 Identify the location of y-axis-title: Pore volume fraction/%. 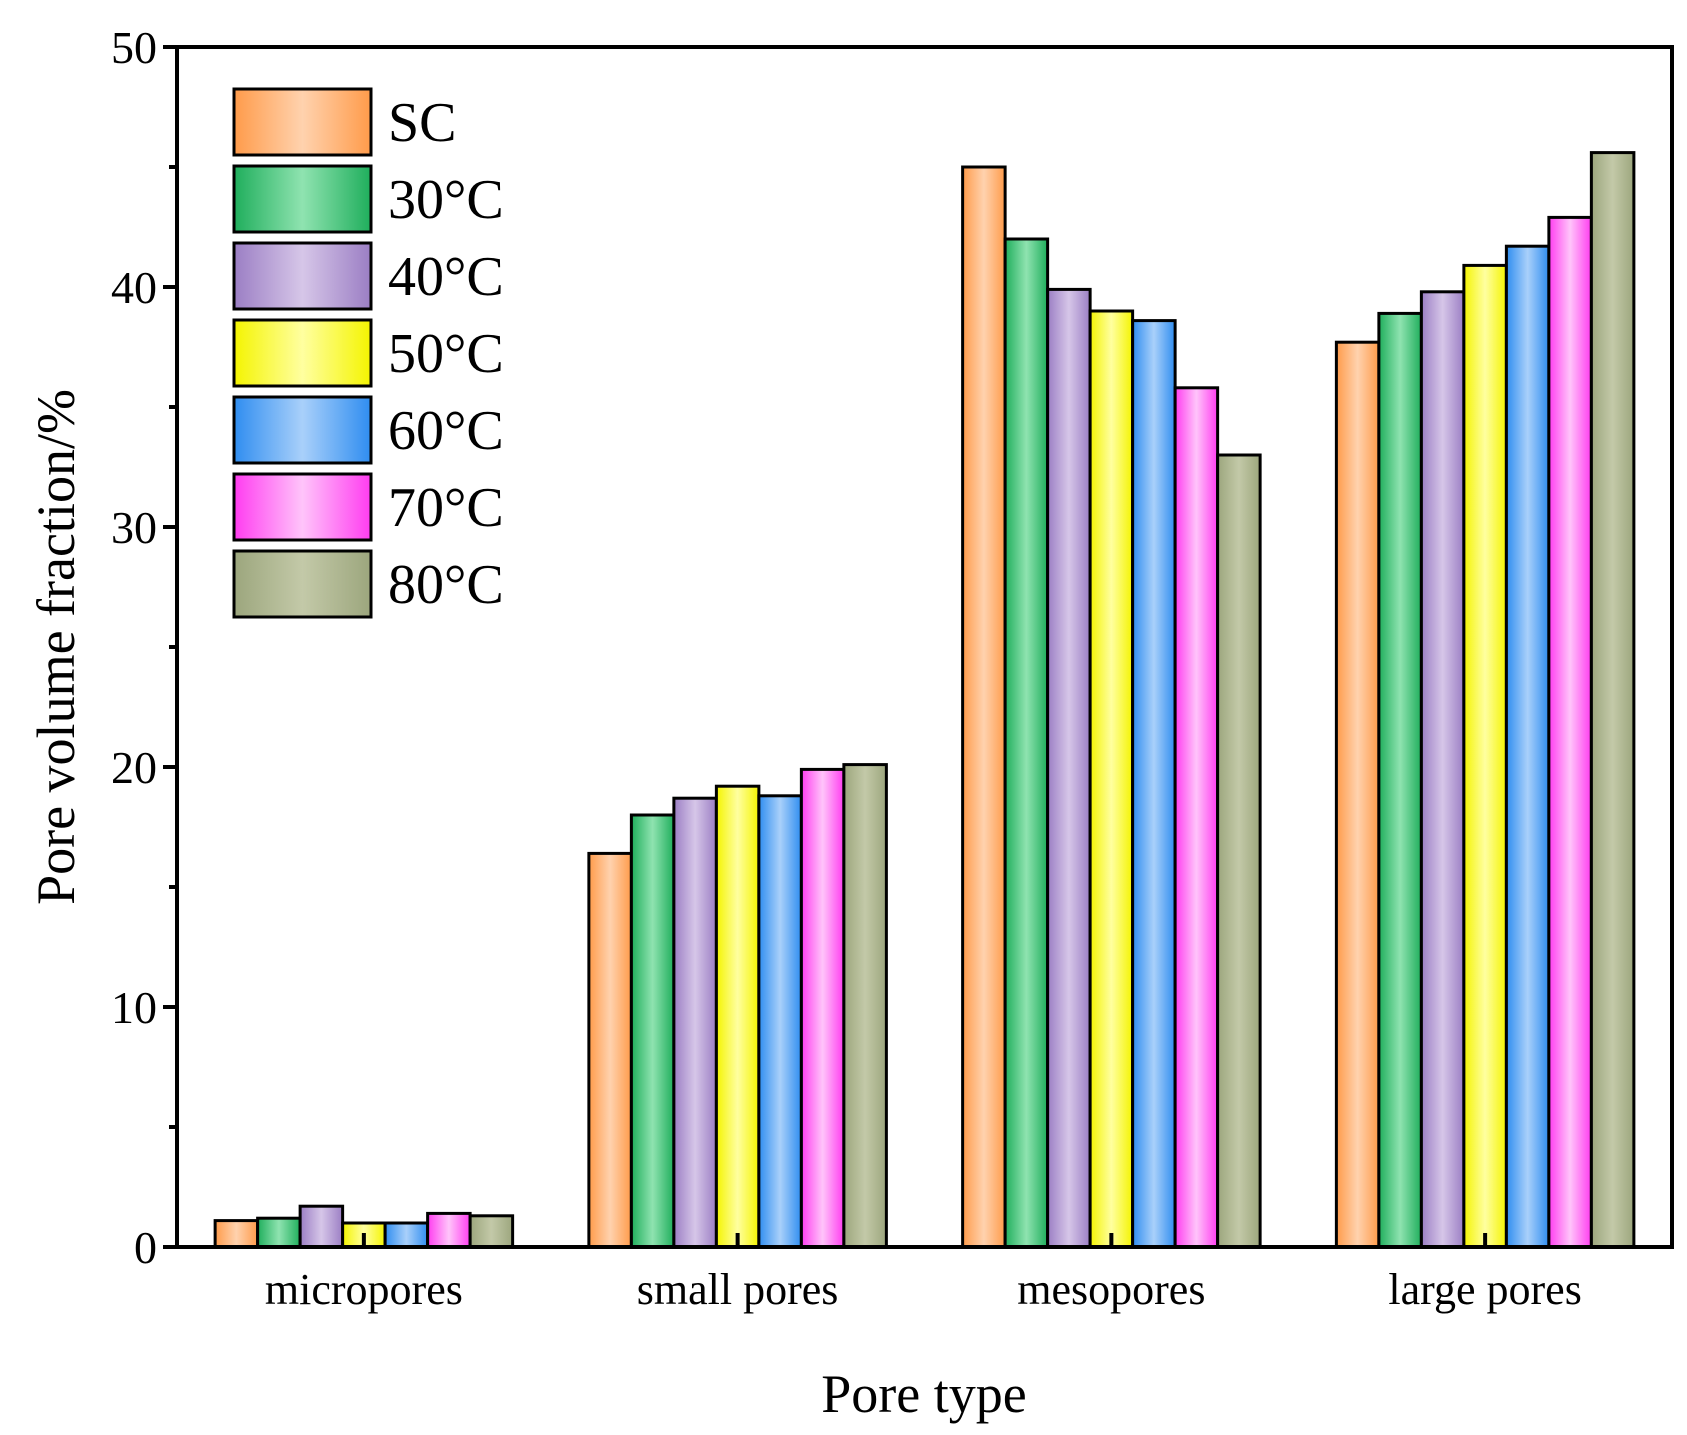
(56, 647).